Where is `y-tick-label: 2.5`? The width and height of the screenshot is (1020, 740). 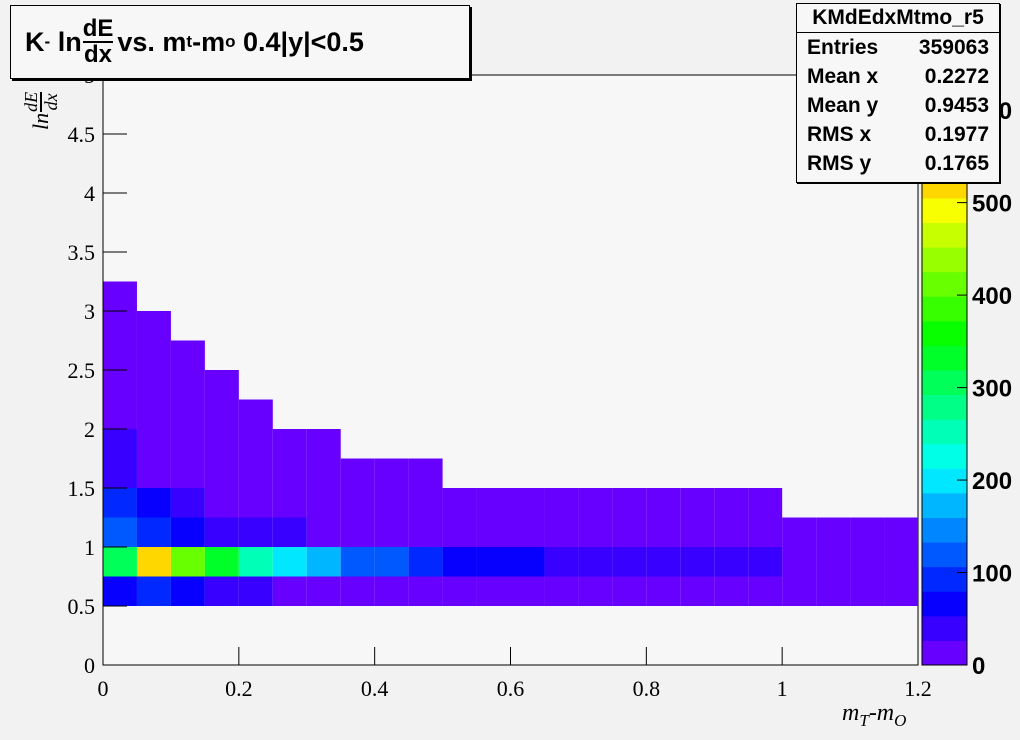
y-tick-label: 2.5 is located at coordinates (82, 370).